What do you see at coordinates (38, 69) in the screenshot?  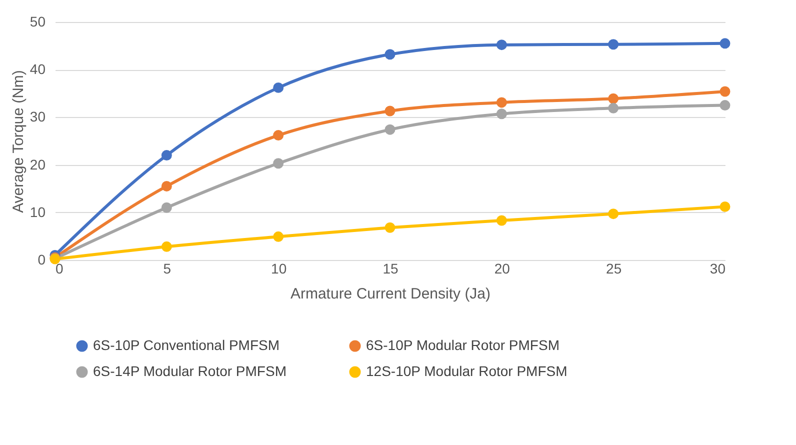 I see `y-tick-label: 40` at bounding box center [38, 69].